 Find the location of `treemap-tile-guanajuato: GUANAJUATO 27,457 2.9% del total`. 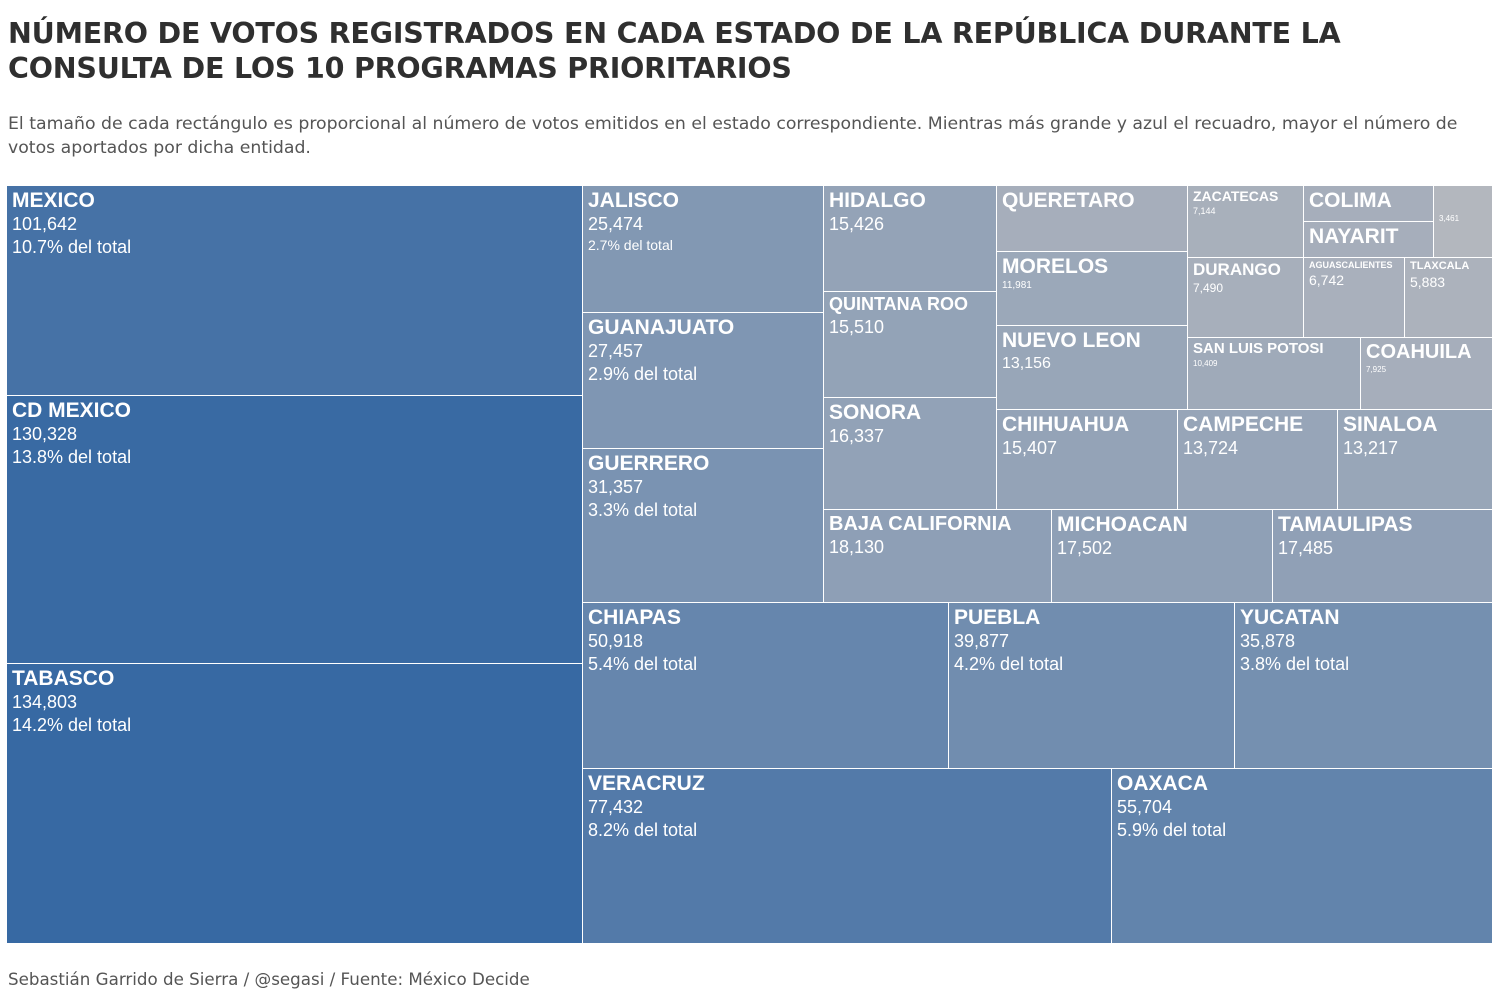

treemap-tile-guanajuato: GUANAJUATO 27,457 2.9% del total is located at coordinates (703, 381).